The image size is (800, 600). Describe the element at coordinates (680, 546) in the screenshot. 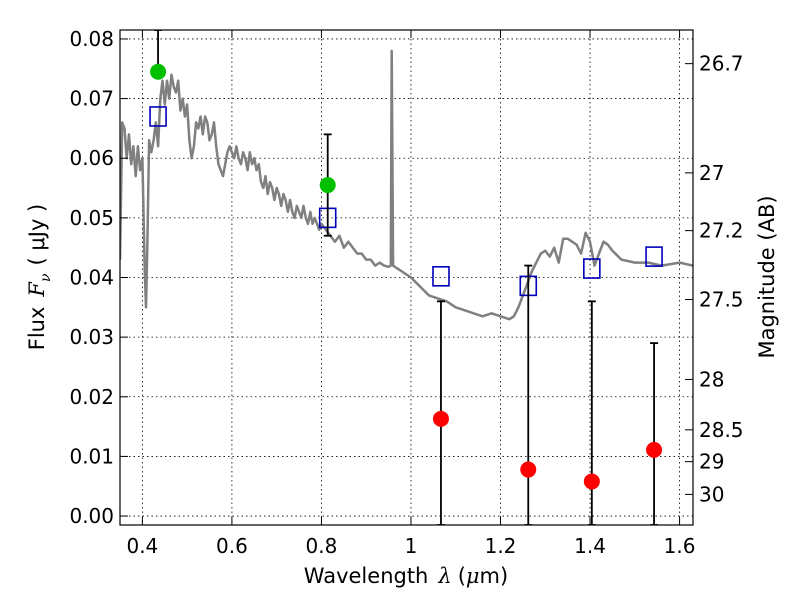

I see `x-tick-label: 1.6` at that location.